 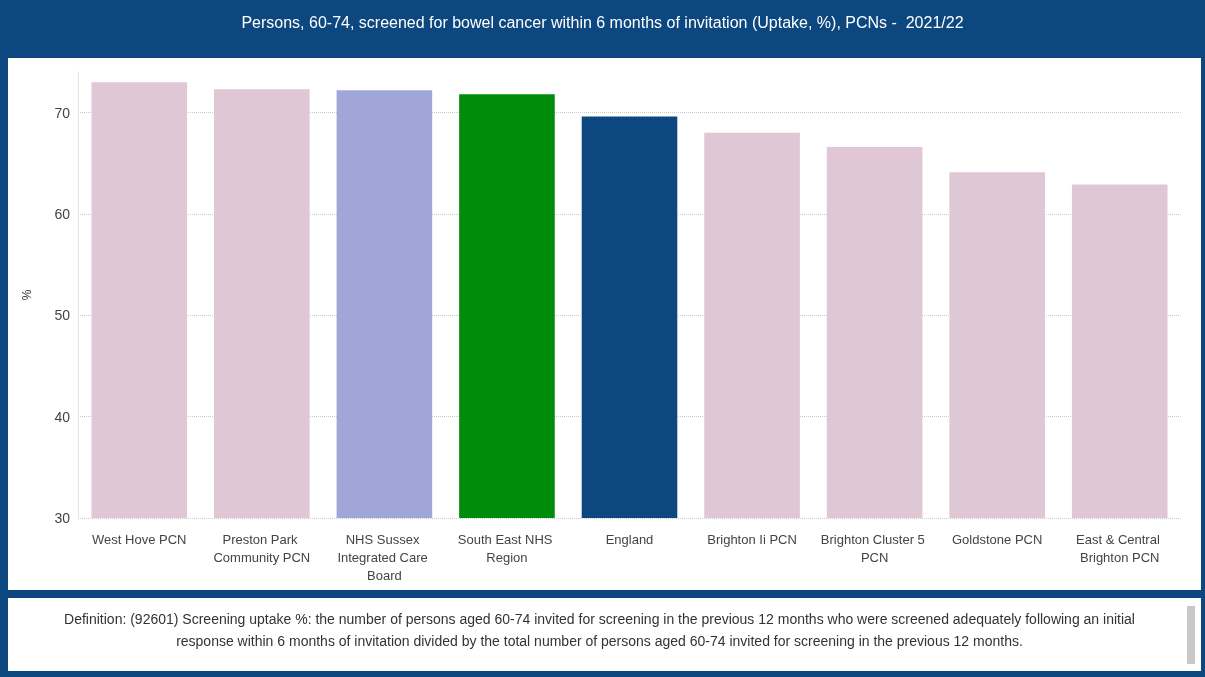 I want to click on x-tick-label: Goldstone PCN, so click(x=997, y=539).